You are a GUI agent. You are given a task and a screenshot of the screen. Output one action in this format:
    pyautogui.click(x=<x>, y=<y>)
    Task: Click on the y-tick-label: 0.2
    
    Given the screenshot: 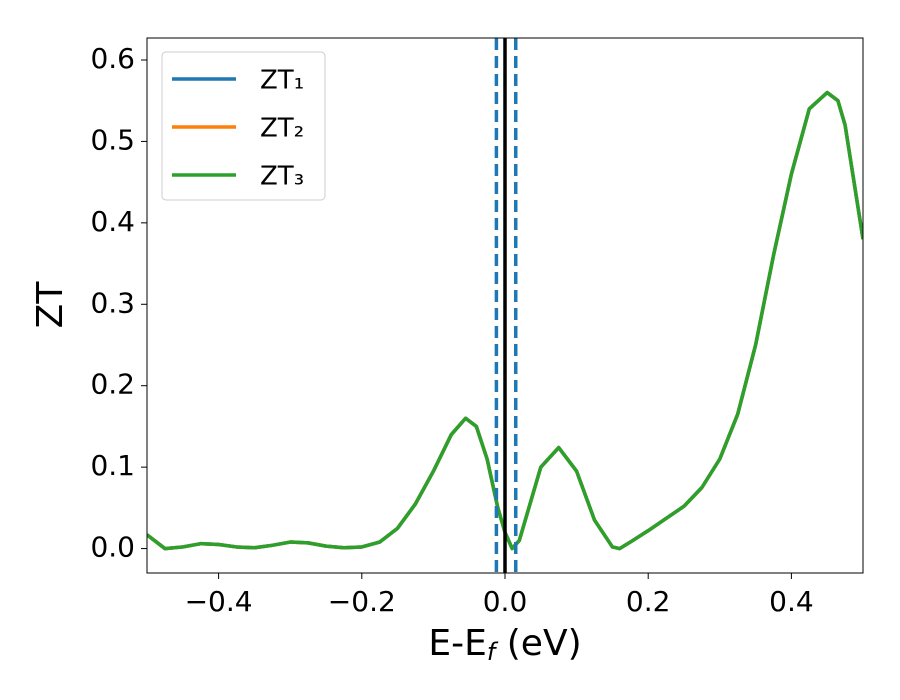 What is the action you would take?
    pyautogui.click(x=112, y=384)
    